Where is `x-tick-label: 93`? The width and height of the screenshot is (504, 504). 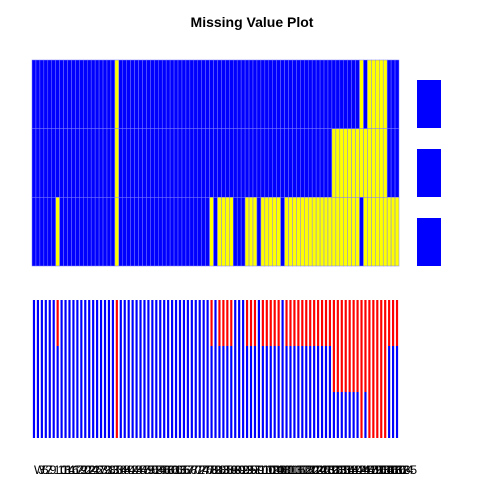 x-tick-label: 93 is located at coordinates (246, 470).